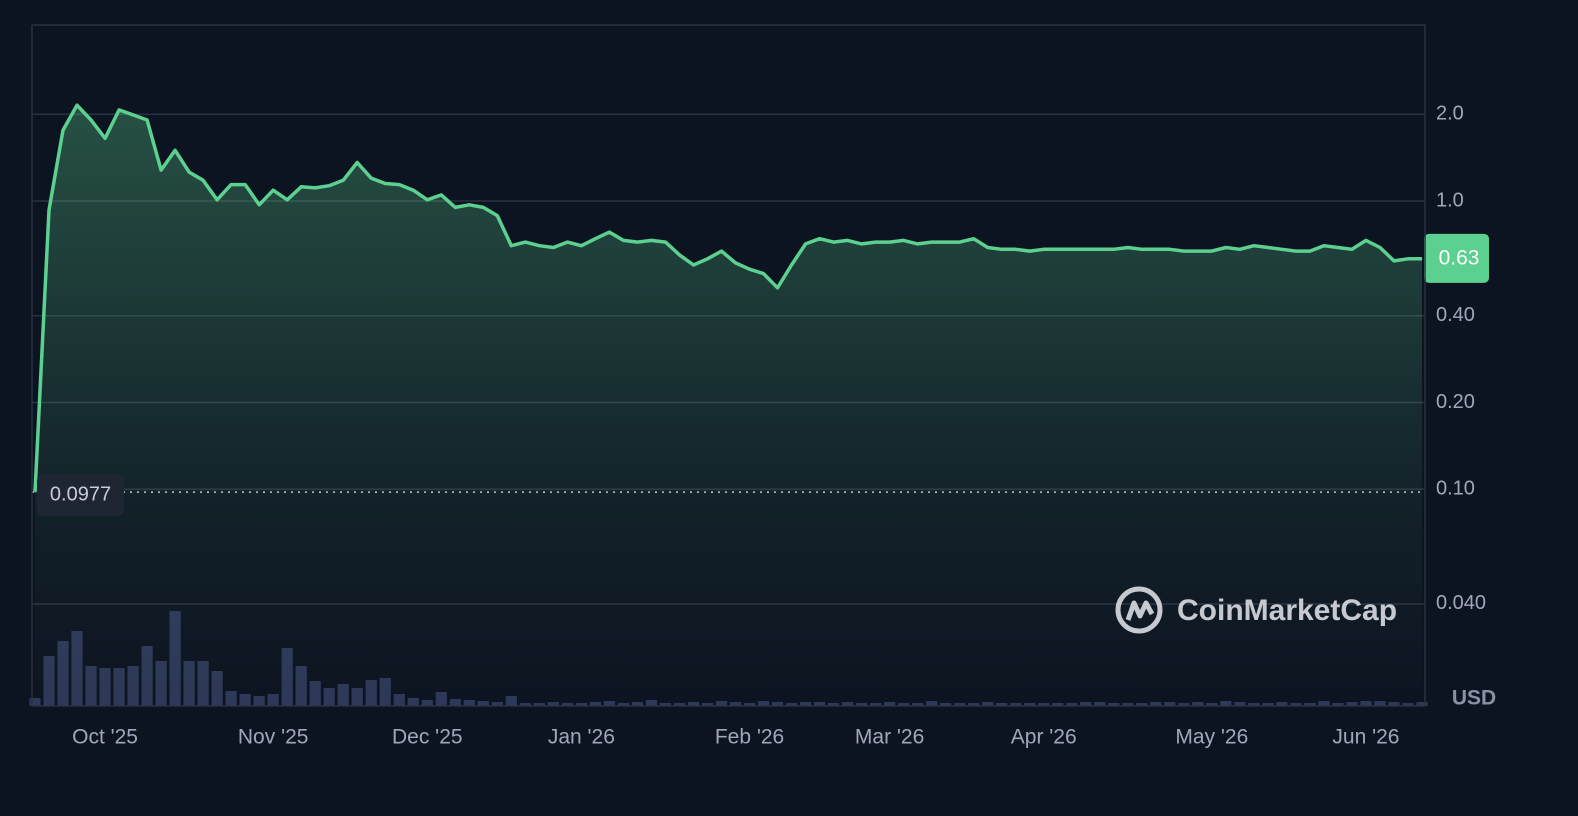 Image resolution: width=1578 pixels, height=816 pixels. I want to click on y-tick-label: 0.40, so click(1455, 315).